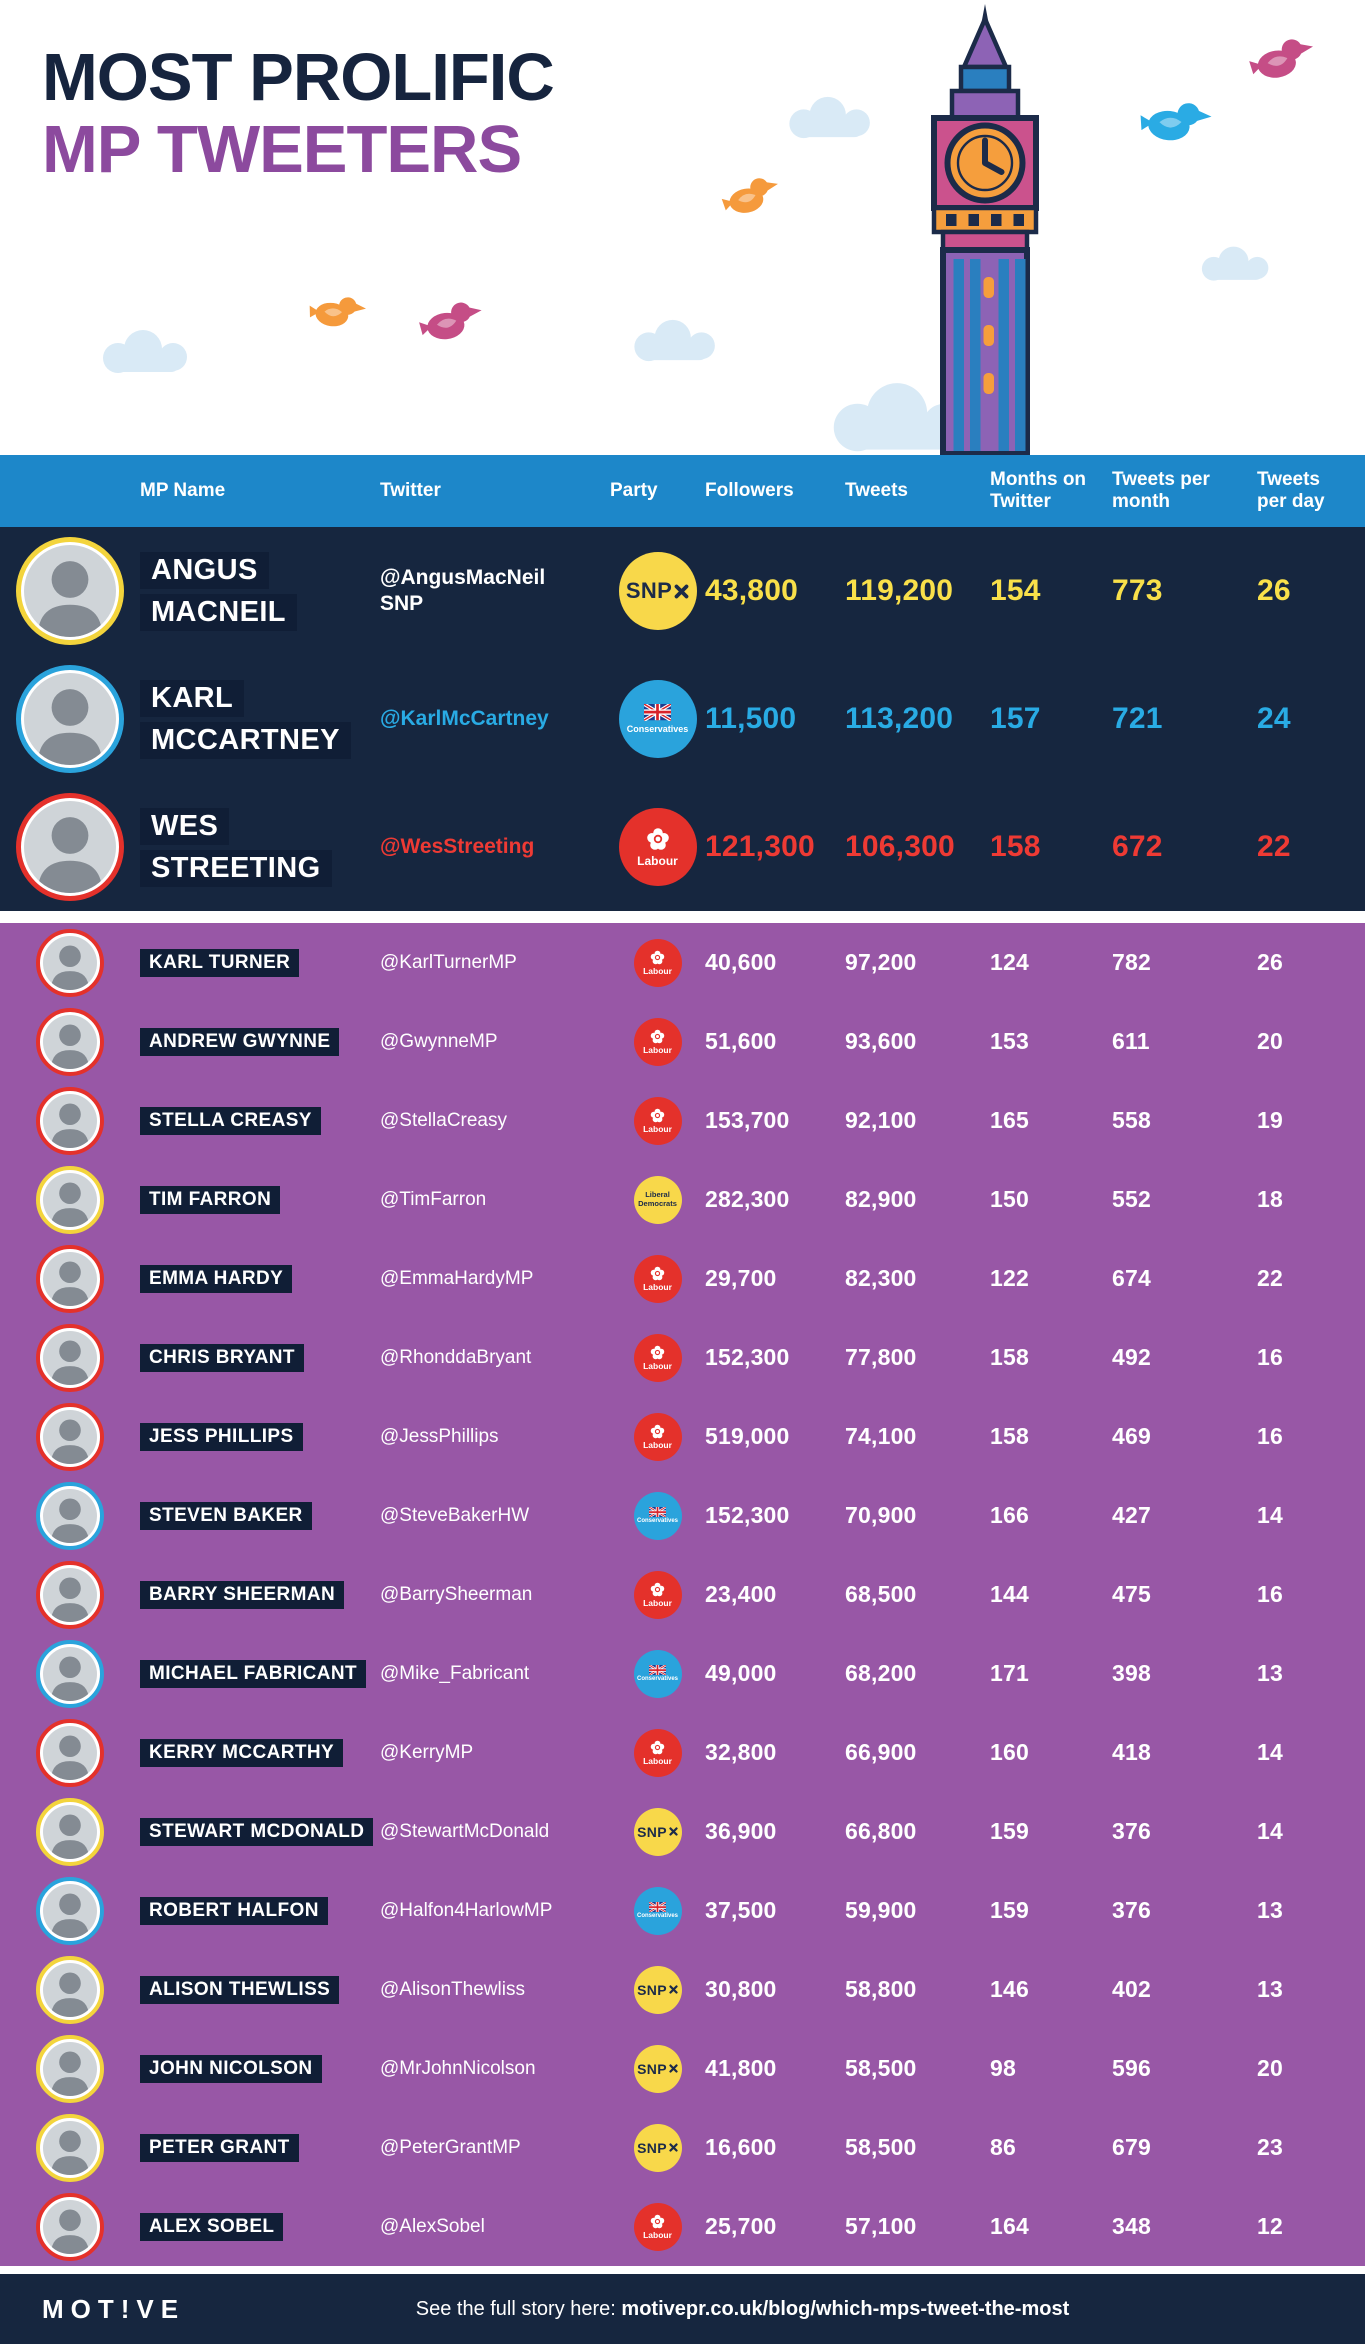 Image resolution: width=1365 pixels, height=2344 pixels. I want to click on twitter-handle: @BarrySheerman, so click(456, 1594).